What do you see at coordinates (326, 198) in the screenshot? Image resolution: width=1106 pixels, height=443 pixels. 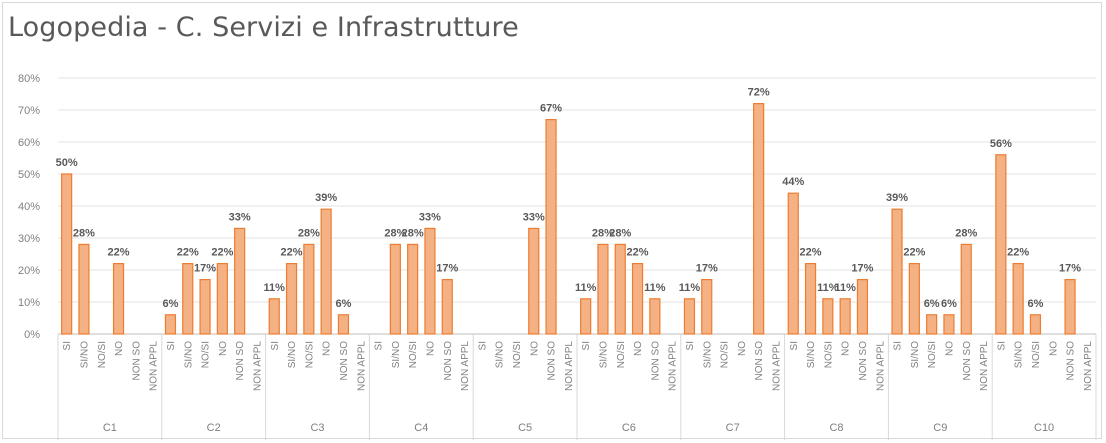 I see `data-label: 39%` at bounding box center [326, 198].